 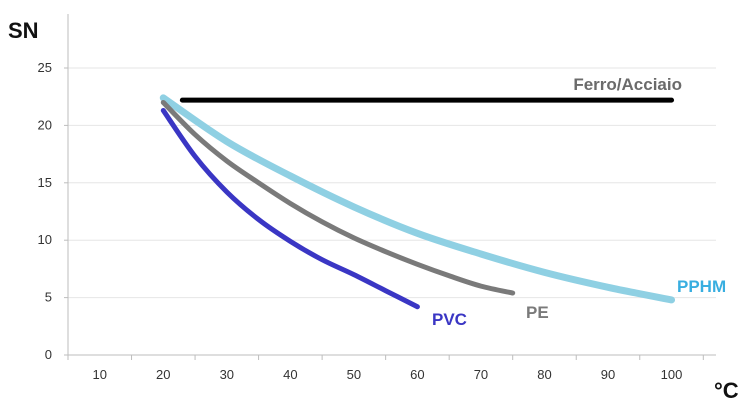 What do you see at coordinates (354, 374) in the screenshot?
I see `x-tick-label: 50` at bounding box center [354, 374].